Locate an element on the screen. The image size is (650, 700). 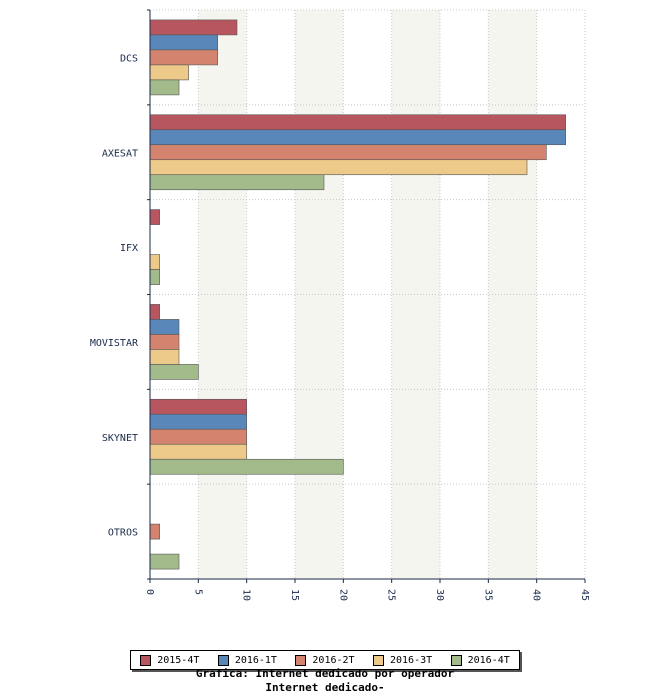
legend-item: 2016-3T is located at coordinates (403, 660).